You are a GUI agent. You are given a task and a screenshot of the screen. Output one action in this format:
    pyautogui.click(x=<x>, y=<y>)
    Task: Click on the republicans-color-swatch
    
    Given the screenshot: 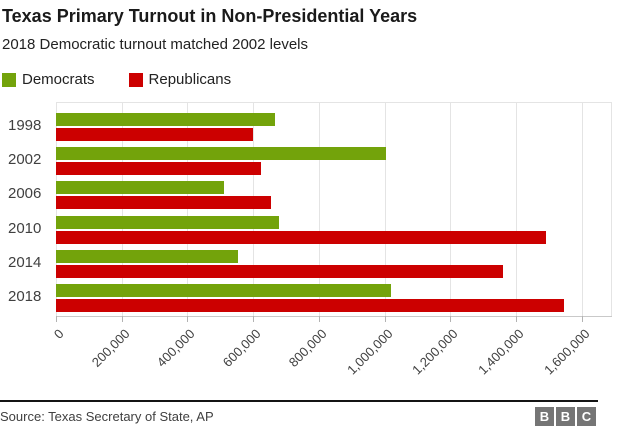 What is the action you would take?
    pyautogui.click(x=135, y=79)
    